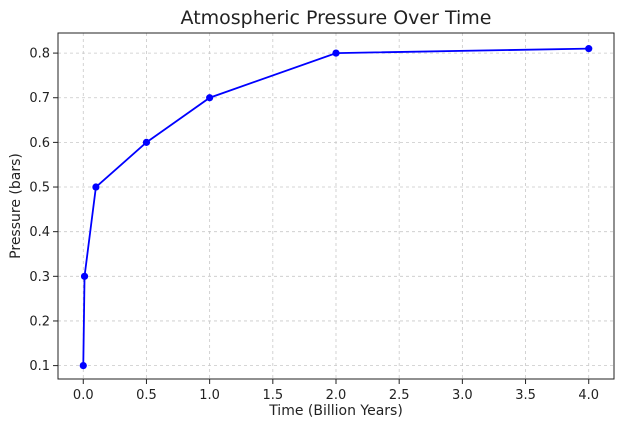 The image size is (624, 427). I want to click on x-tick-label: 0.0, so click(83, 395).